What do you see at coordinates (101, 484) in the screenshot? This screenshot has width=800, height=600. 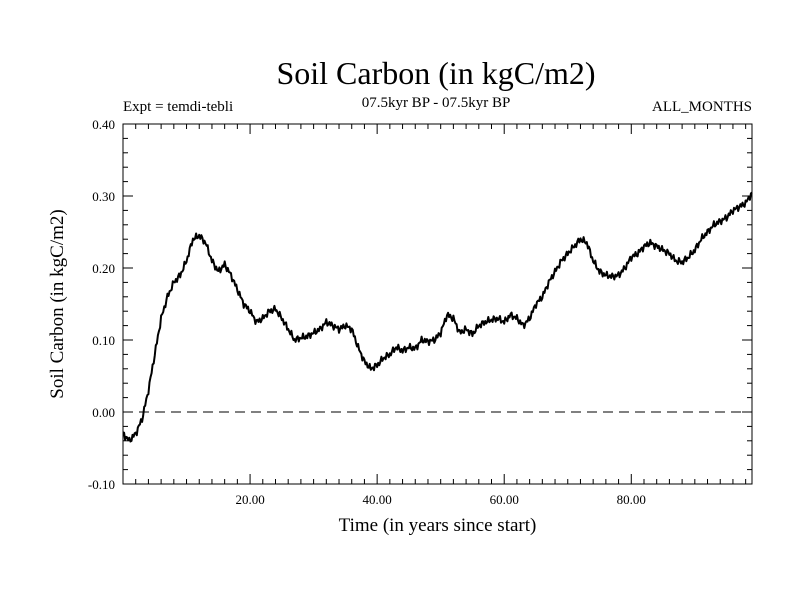 I see `y-tick-label: -0.10` at bounding box center [101, 484].